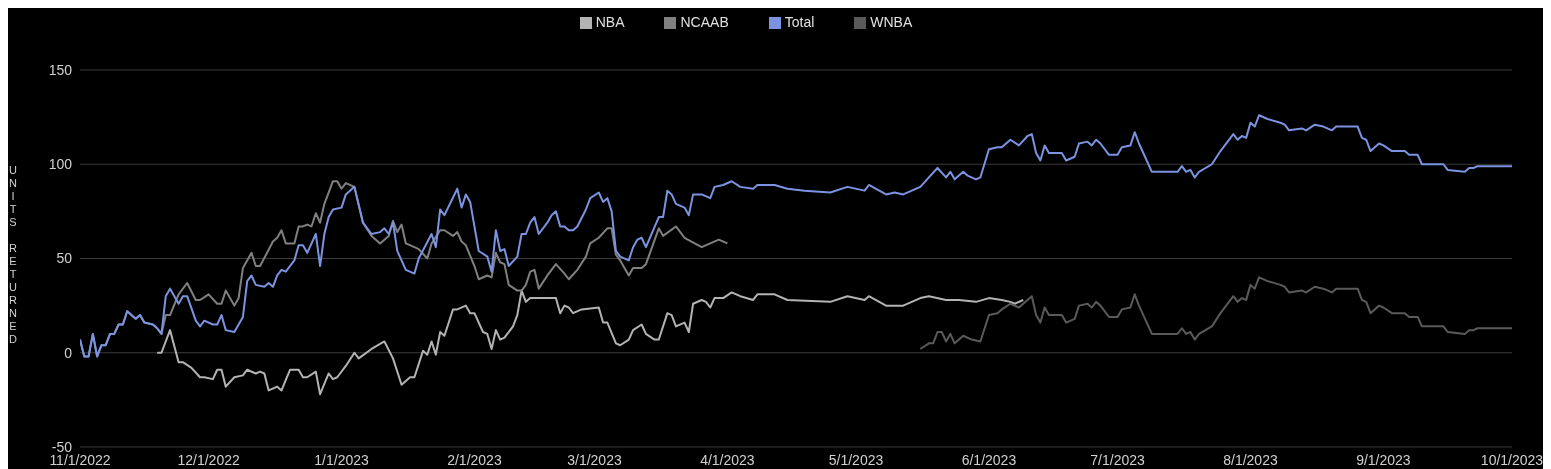 The image size is (1551, 469). Describe the element at coordinates (64, 258) in the screenshot. I see `y-tick-label: 50` at that location.